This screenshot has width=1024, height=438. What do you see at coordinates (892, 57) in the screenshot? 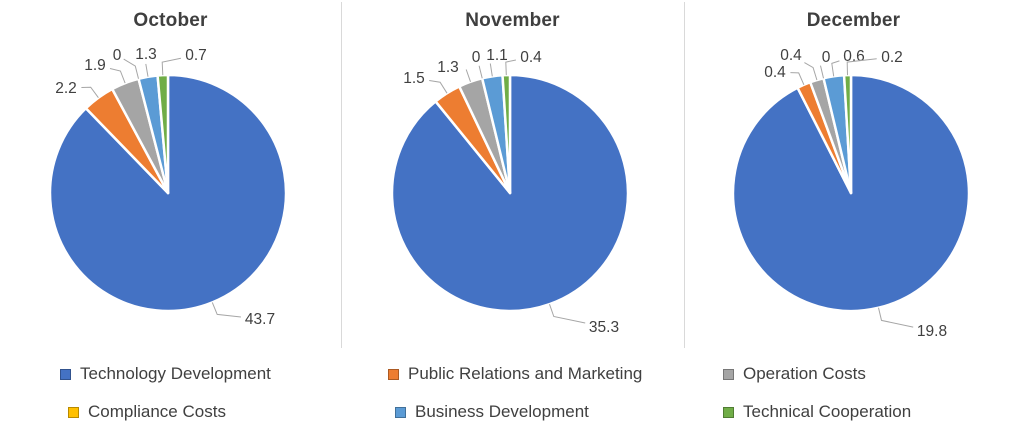
I see `data-label: 0.2` at bounding box center [892, 57].